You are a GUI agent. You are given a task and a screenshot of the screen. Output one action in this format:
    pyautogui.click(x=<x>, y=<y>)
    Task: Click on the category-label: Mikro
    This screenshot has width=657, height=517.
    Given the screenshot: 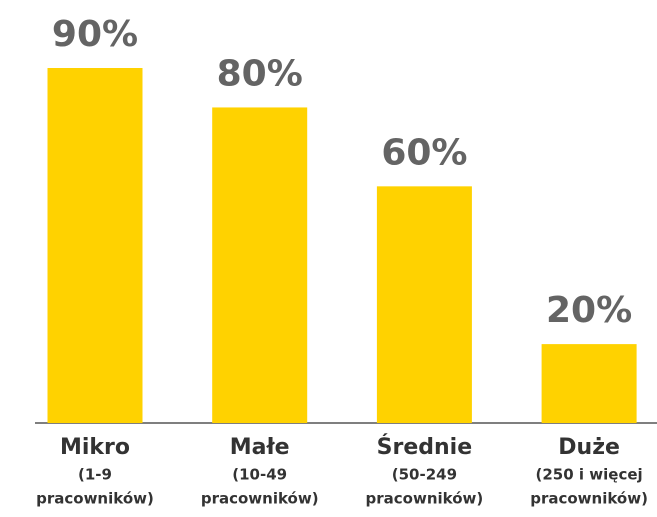 What is the action you would take?
    pyautogui.click(x=95, y=447)
    